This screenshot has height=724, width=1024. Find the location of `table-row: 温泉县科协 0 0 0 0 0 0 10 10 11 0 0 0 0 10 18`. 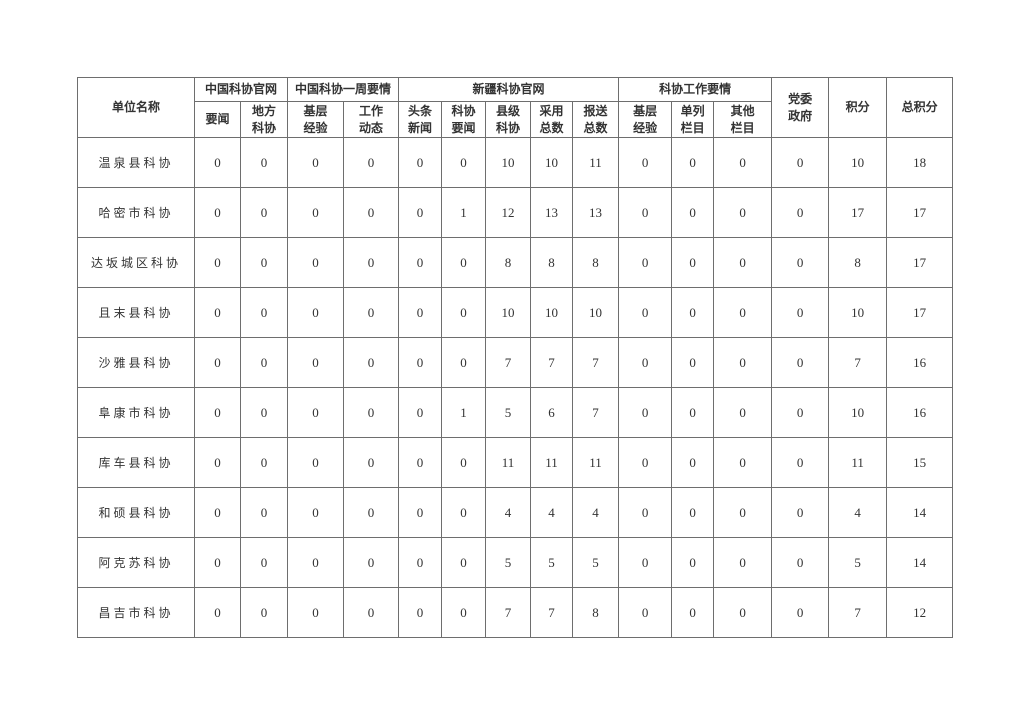

table-row: 温泉县科协 0 0 0 0 0 0 10 10 11 0 0 0 0 10 18 is located at coordinates (515, 162).